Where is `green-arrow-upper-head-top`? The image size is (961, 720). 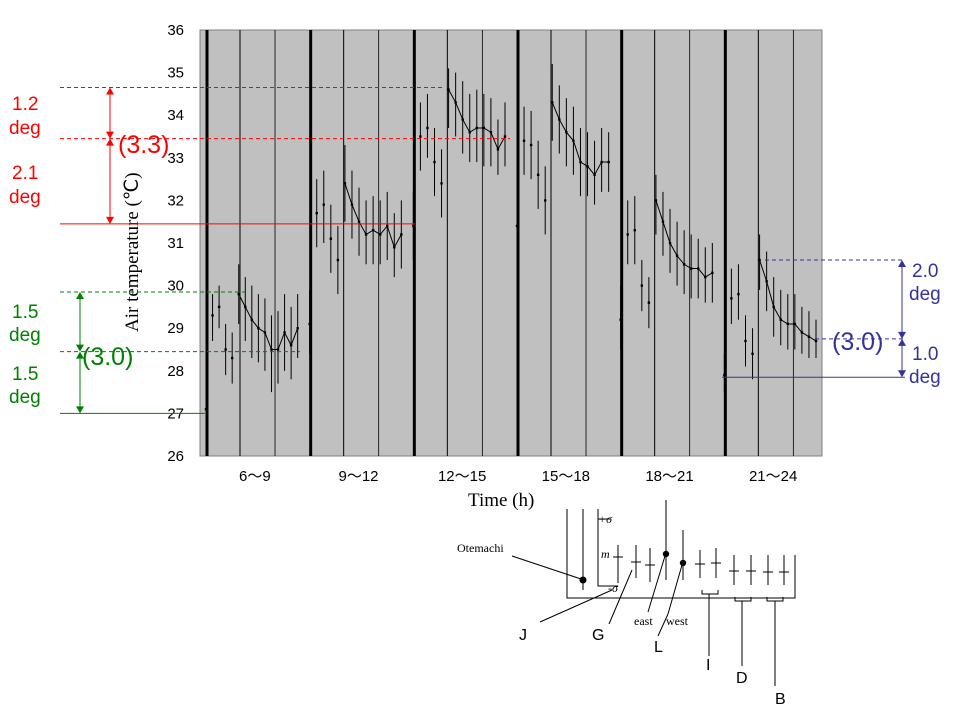
green-arrow-upper-head-top is located at coordinates (80, 295).